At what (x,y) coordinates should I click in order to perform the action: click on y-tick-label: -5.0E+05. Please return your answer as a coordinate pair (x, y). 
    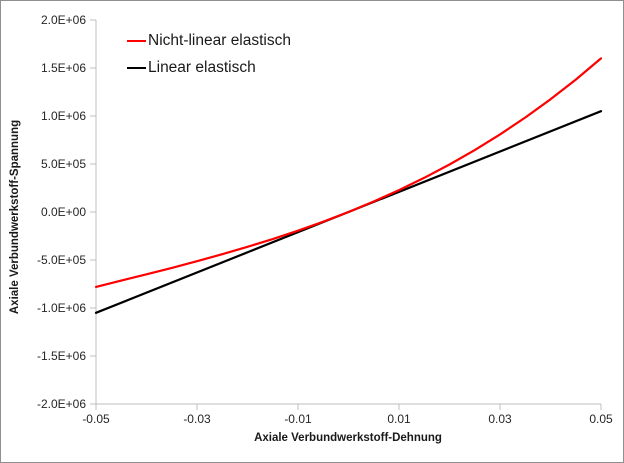
    Looking at the image, I should click on (61, 260).